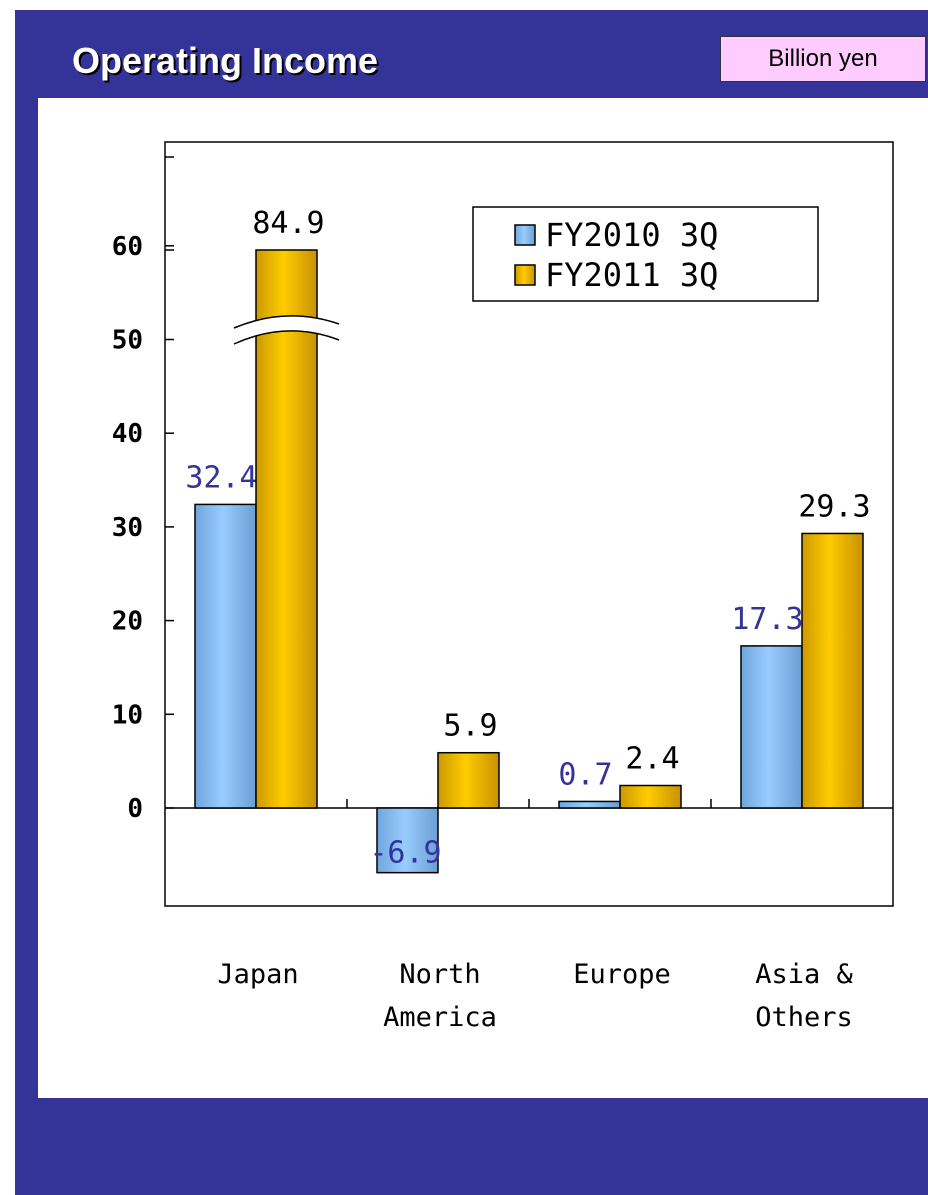 Image resolution: width=928 pixels, height=1195 pixels. I want to click on legend-label: FY2011 3Q, so click(631, 275).